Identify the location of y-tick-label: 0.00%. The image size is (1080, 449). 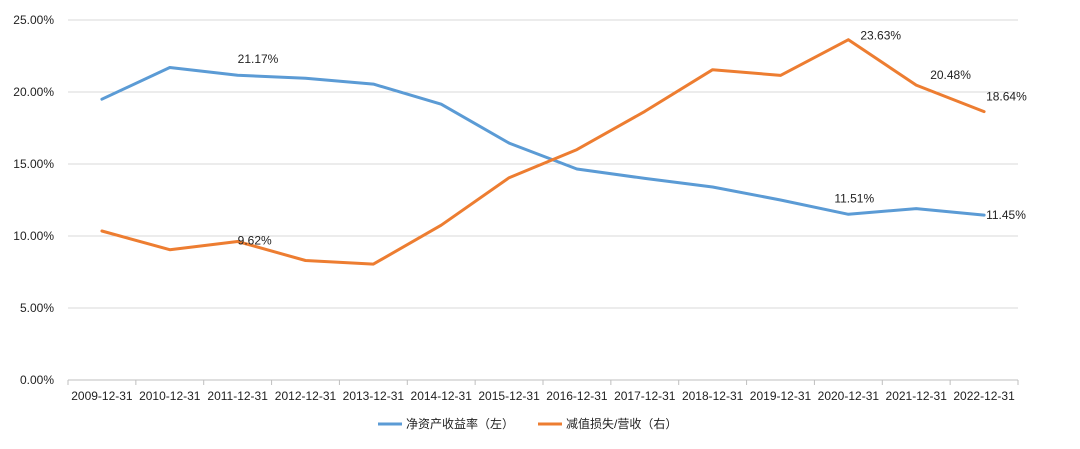
(37, 380).